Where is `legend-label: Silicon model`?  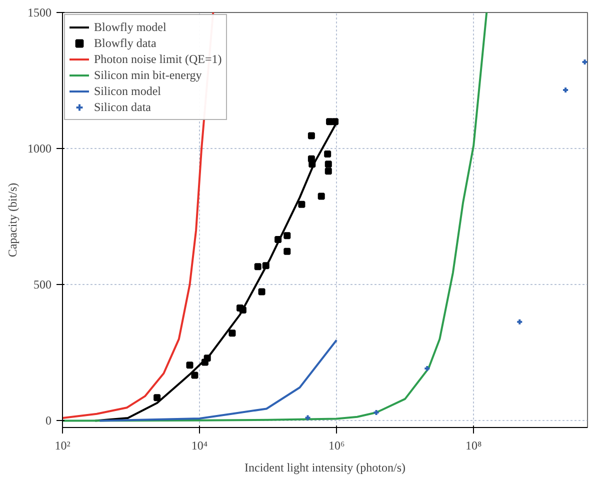 legend-label: Silicon model is located at coordinates (127, 91).